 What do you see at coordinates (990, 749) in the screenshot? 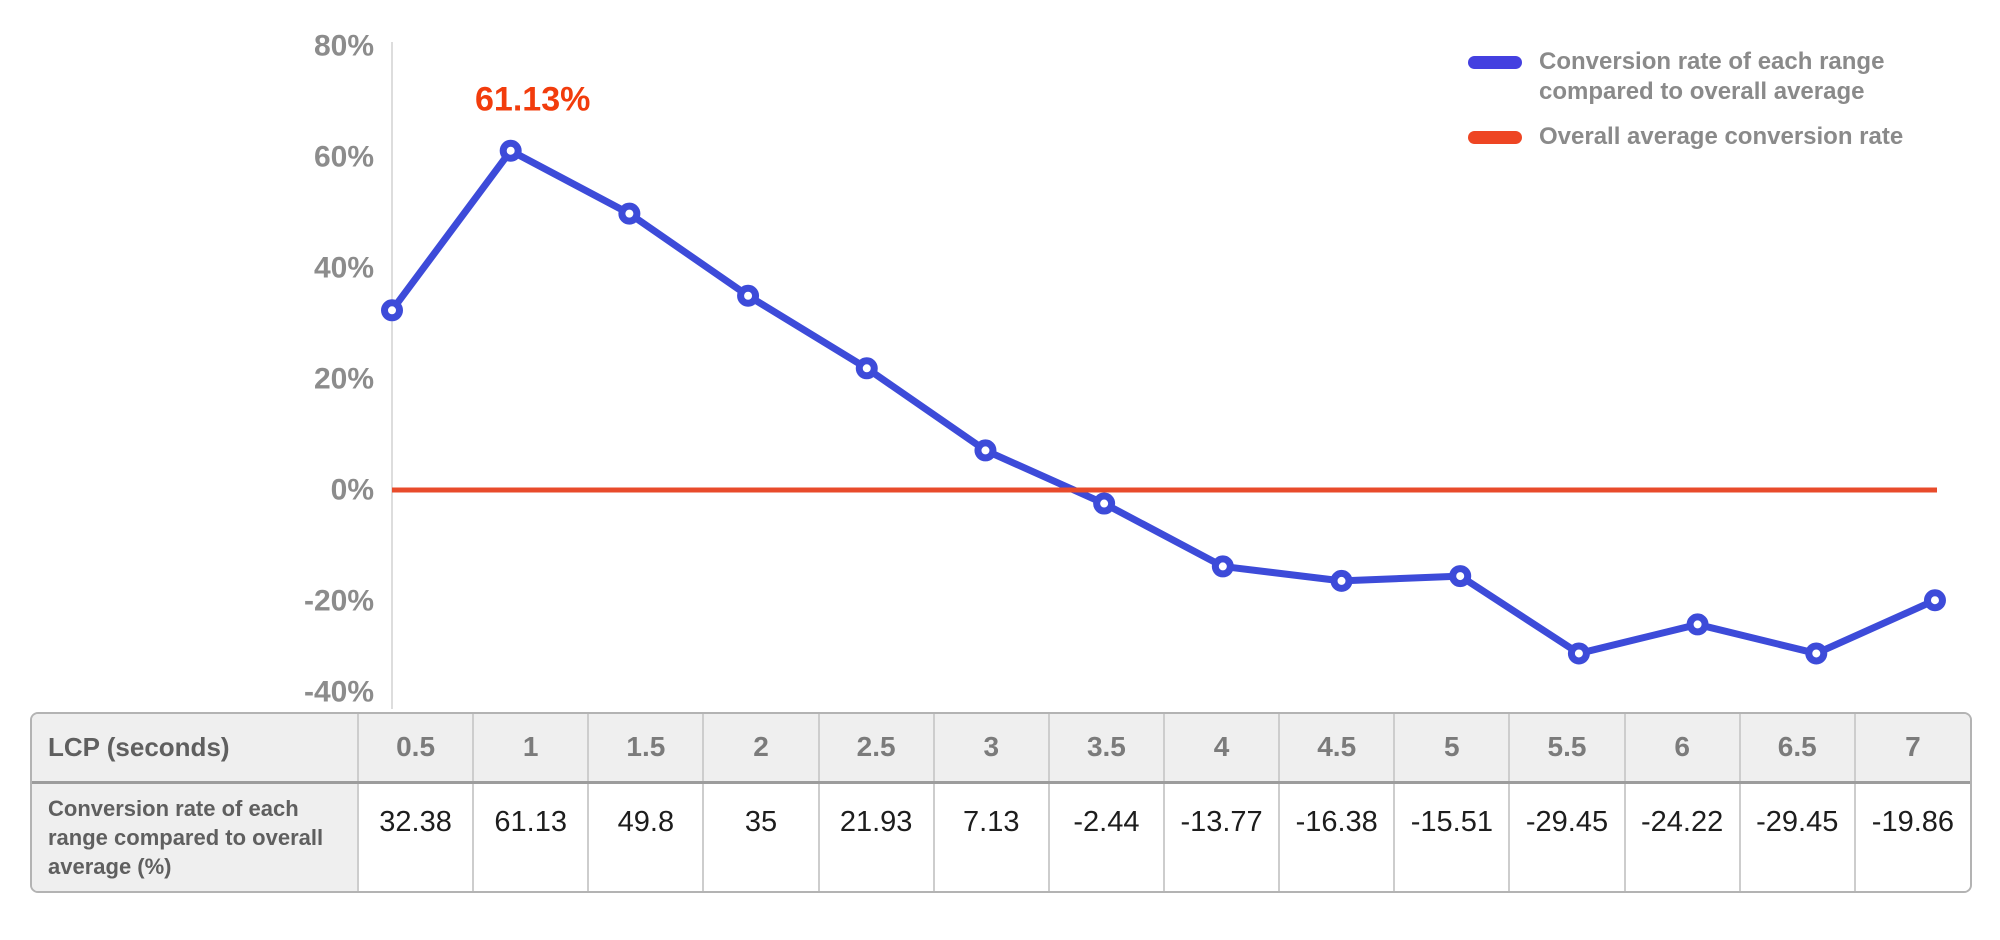
I see `lcp-column-header: 3` at bounding box center [990, 749].